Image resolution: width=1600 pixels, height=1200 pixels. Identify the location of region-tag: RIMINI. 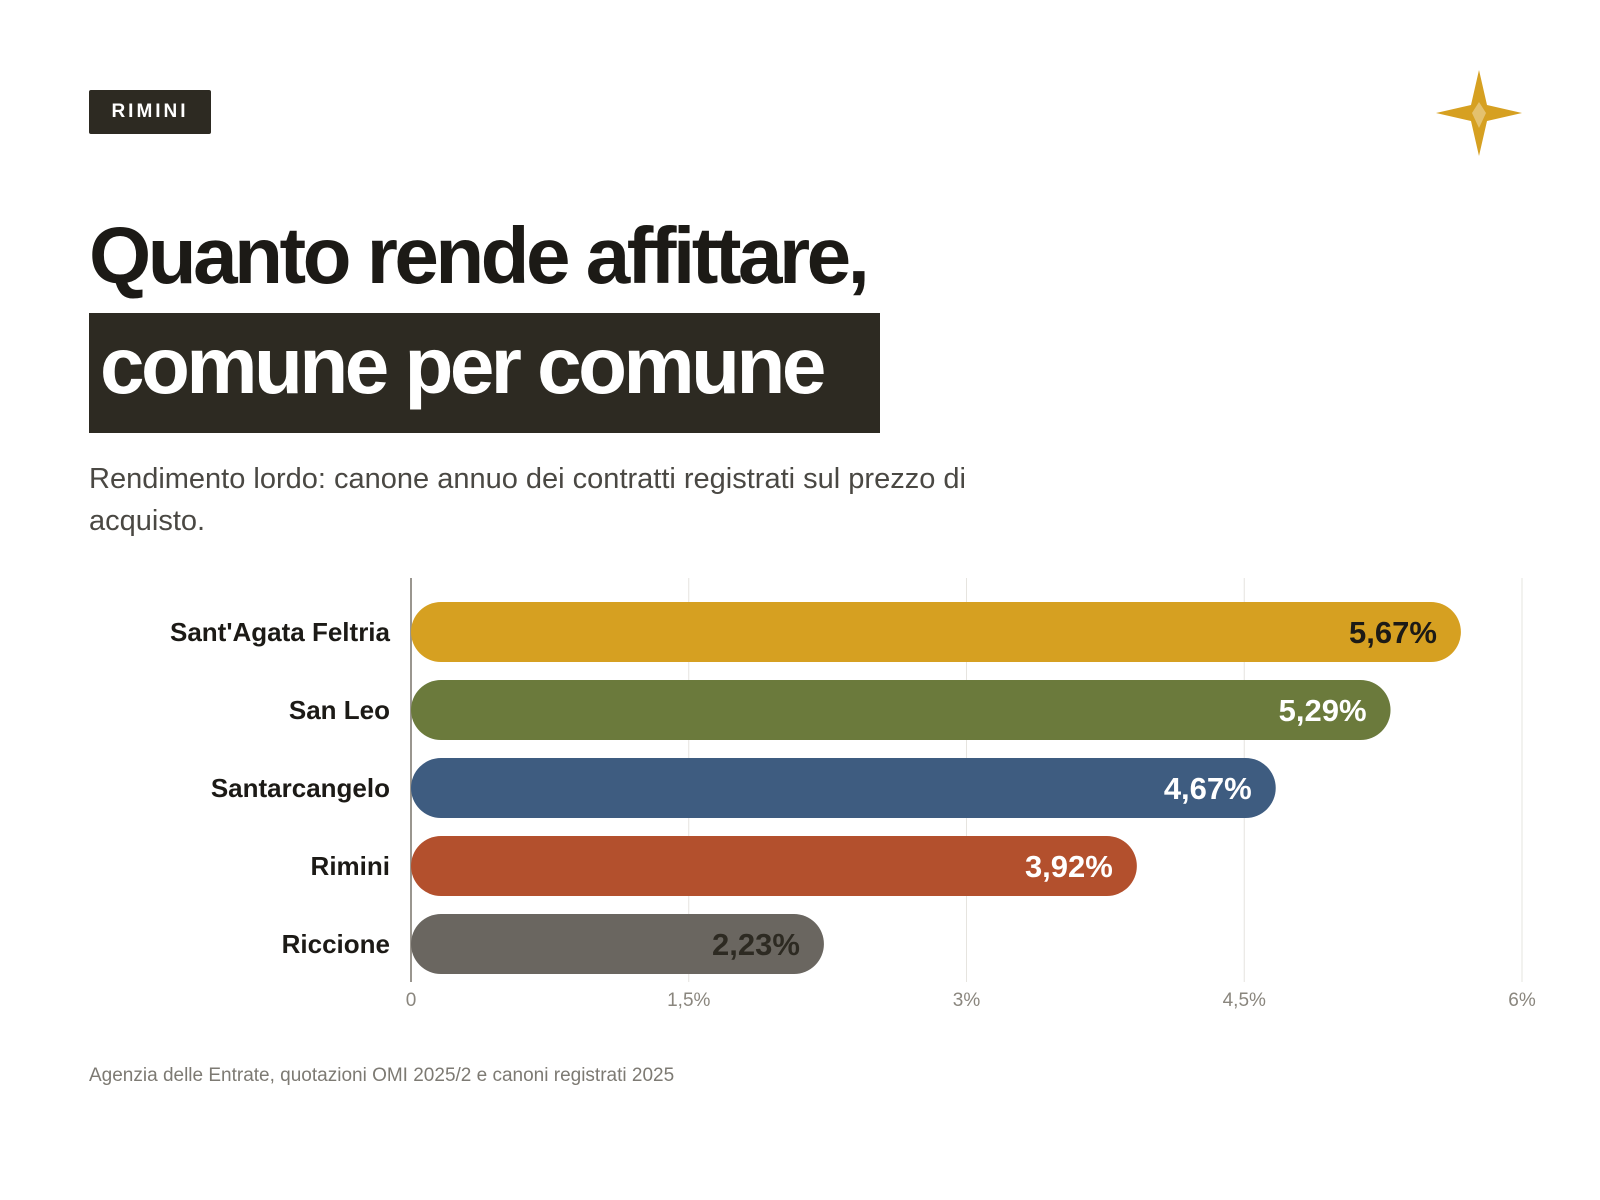
(150, 112).